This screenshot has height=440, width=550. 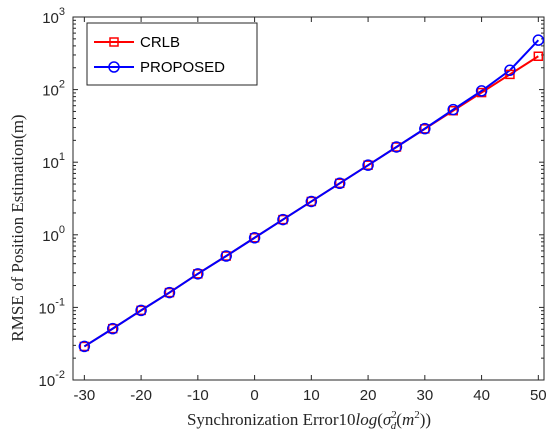 What do you see at coordinates (387, 419) in the screenshot?
I see `x-axis-title-sigma: σ` at bounding box center [387, 419].